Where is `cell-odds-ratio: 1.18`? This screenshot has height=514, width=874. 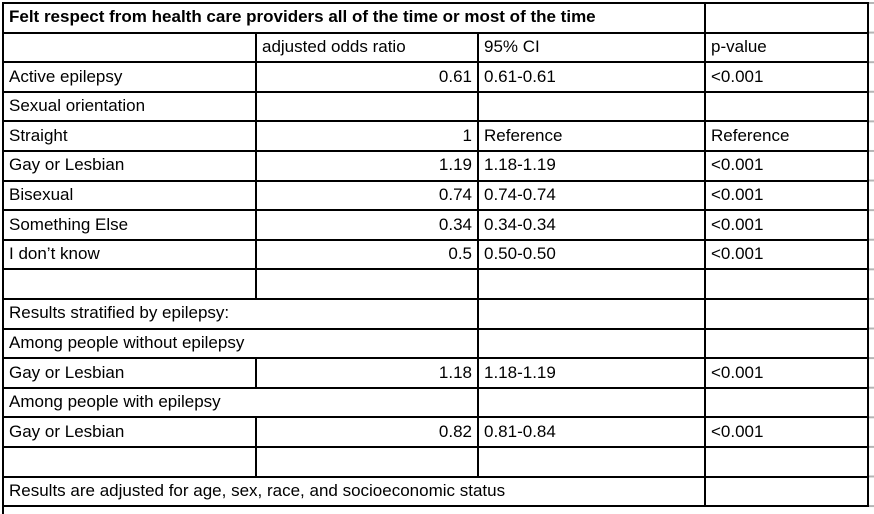
cell-odds-ratio: 1.18 is located at coordinates (367, 373).